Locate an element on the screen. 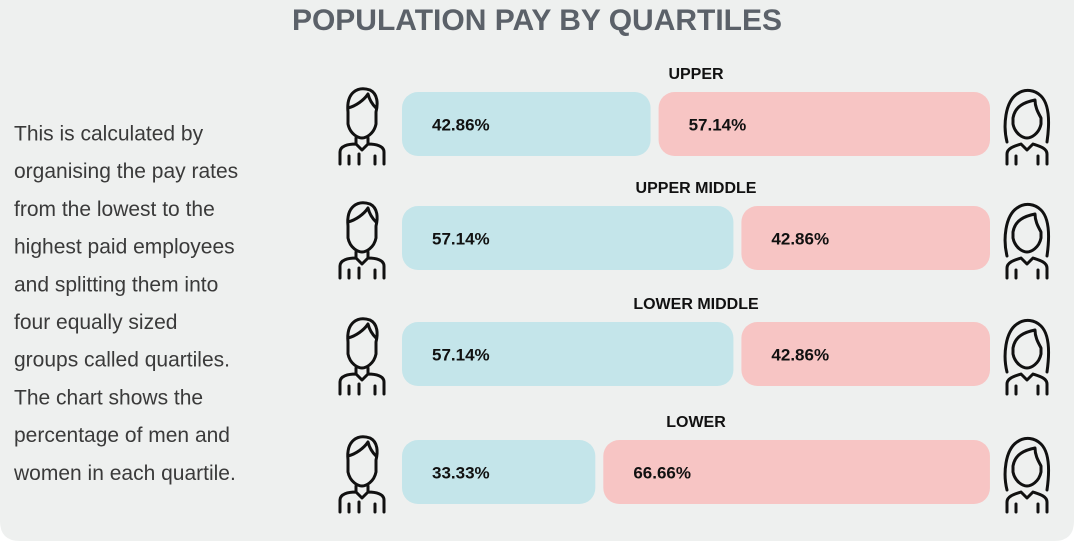 Image resolution: width=1074 pixels, height=541 pixels. value-label: 33.33% is located at coordinates (461, 472).